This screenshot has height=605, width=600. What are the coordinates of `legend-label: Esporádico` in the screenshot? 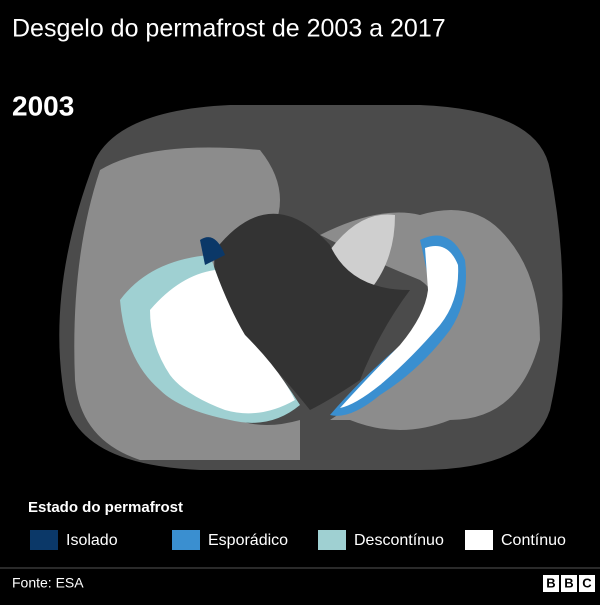 It's located at (248, 540).